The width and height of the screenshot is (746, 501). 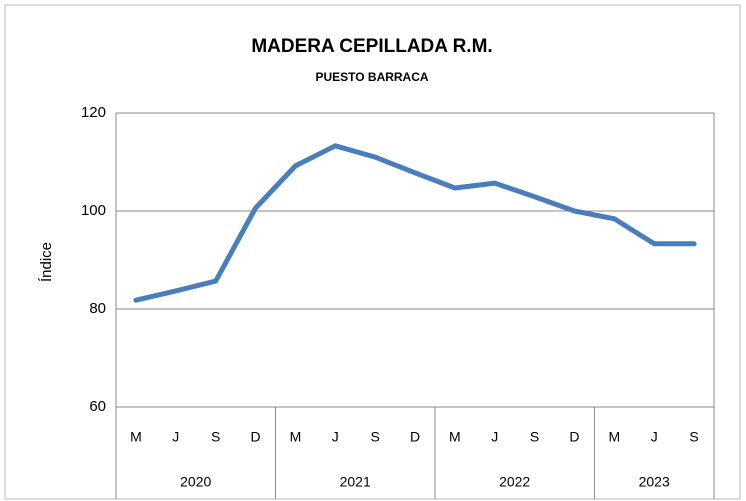 What do you see at coordinates (93, 210) in the screenshot?
I see `y-tick-label: 100` at bounding box center [93, 210].